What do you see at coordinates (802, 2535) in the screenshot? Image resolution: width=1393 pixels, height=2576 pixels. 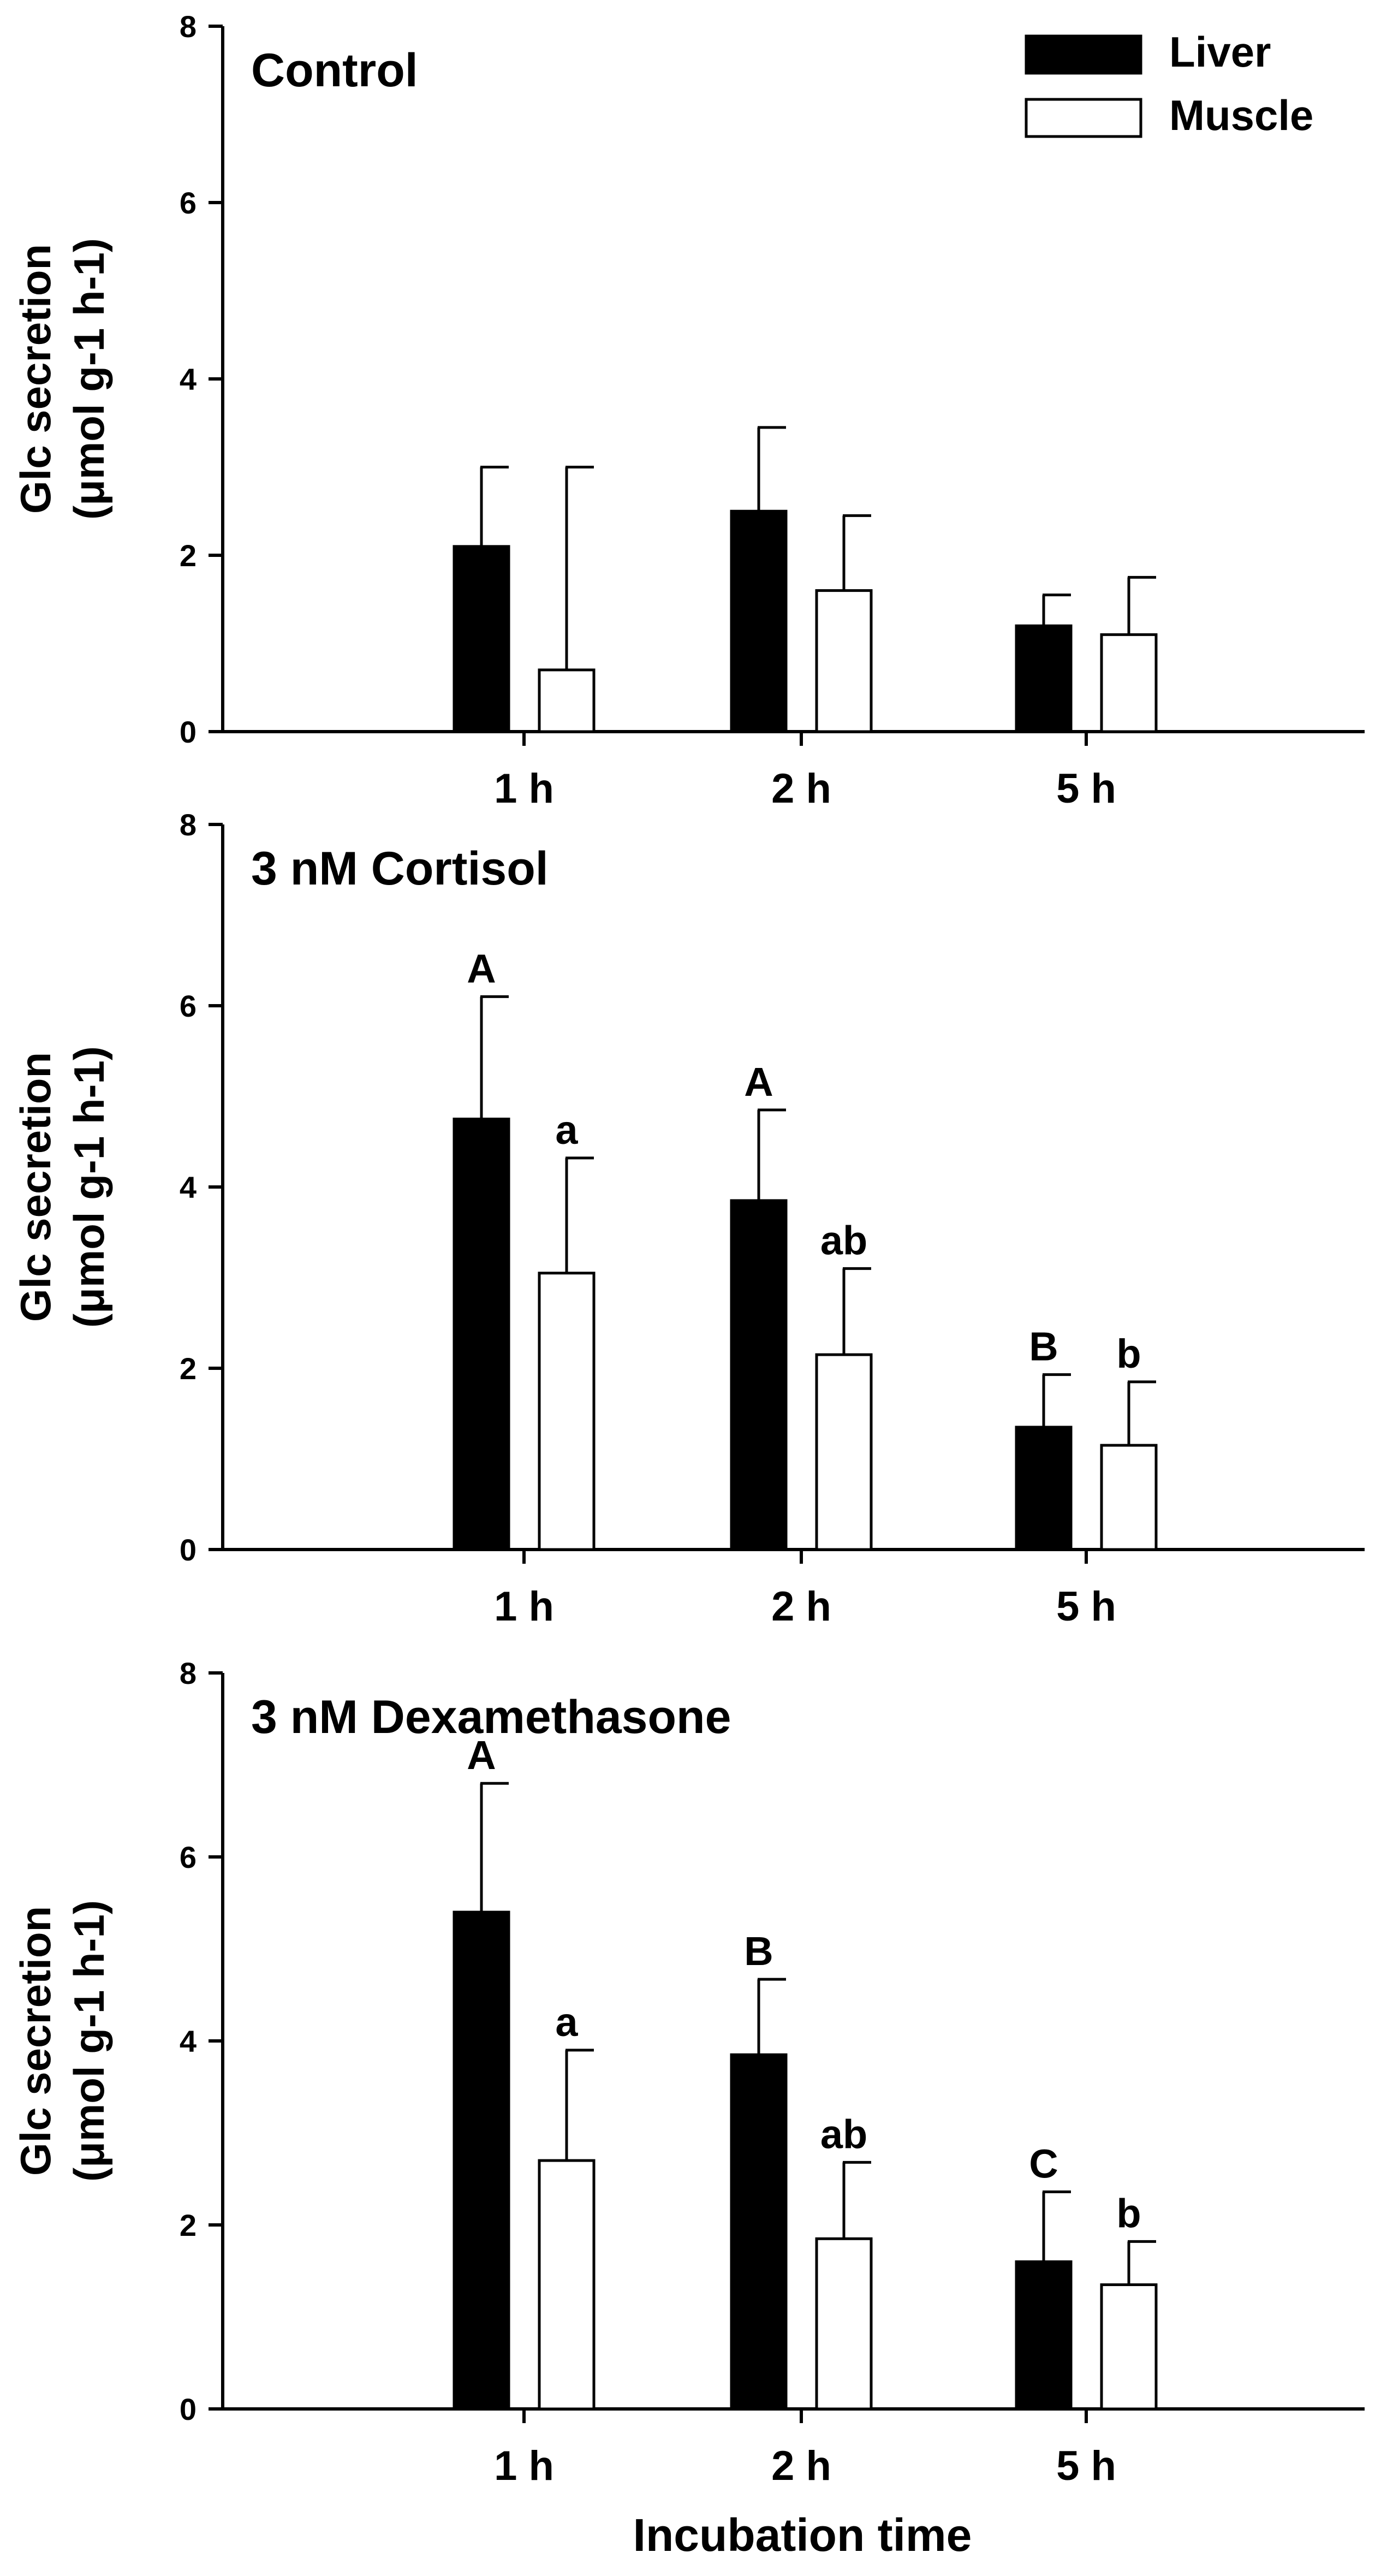 I see `x-axis-title: Incubation time` at bounding box center [802, 2535].